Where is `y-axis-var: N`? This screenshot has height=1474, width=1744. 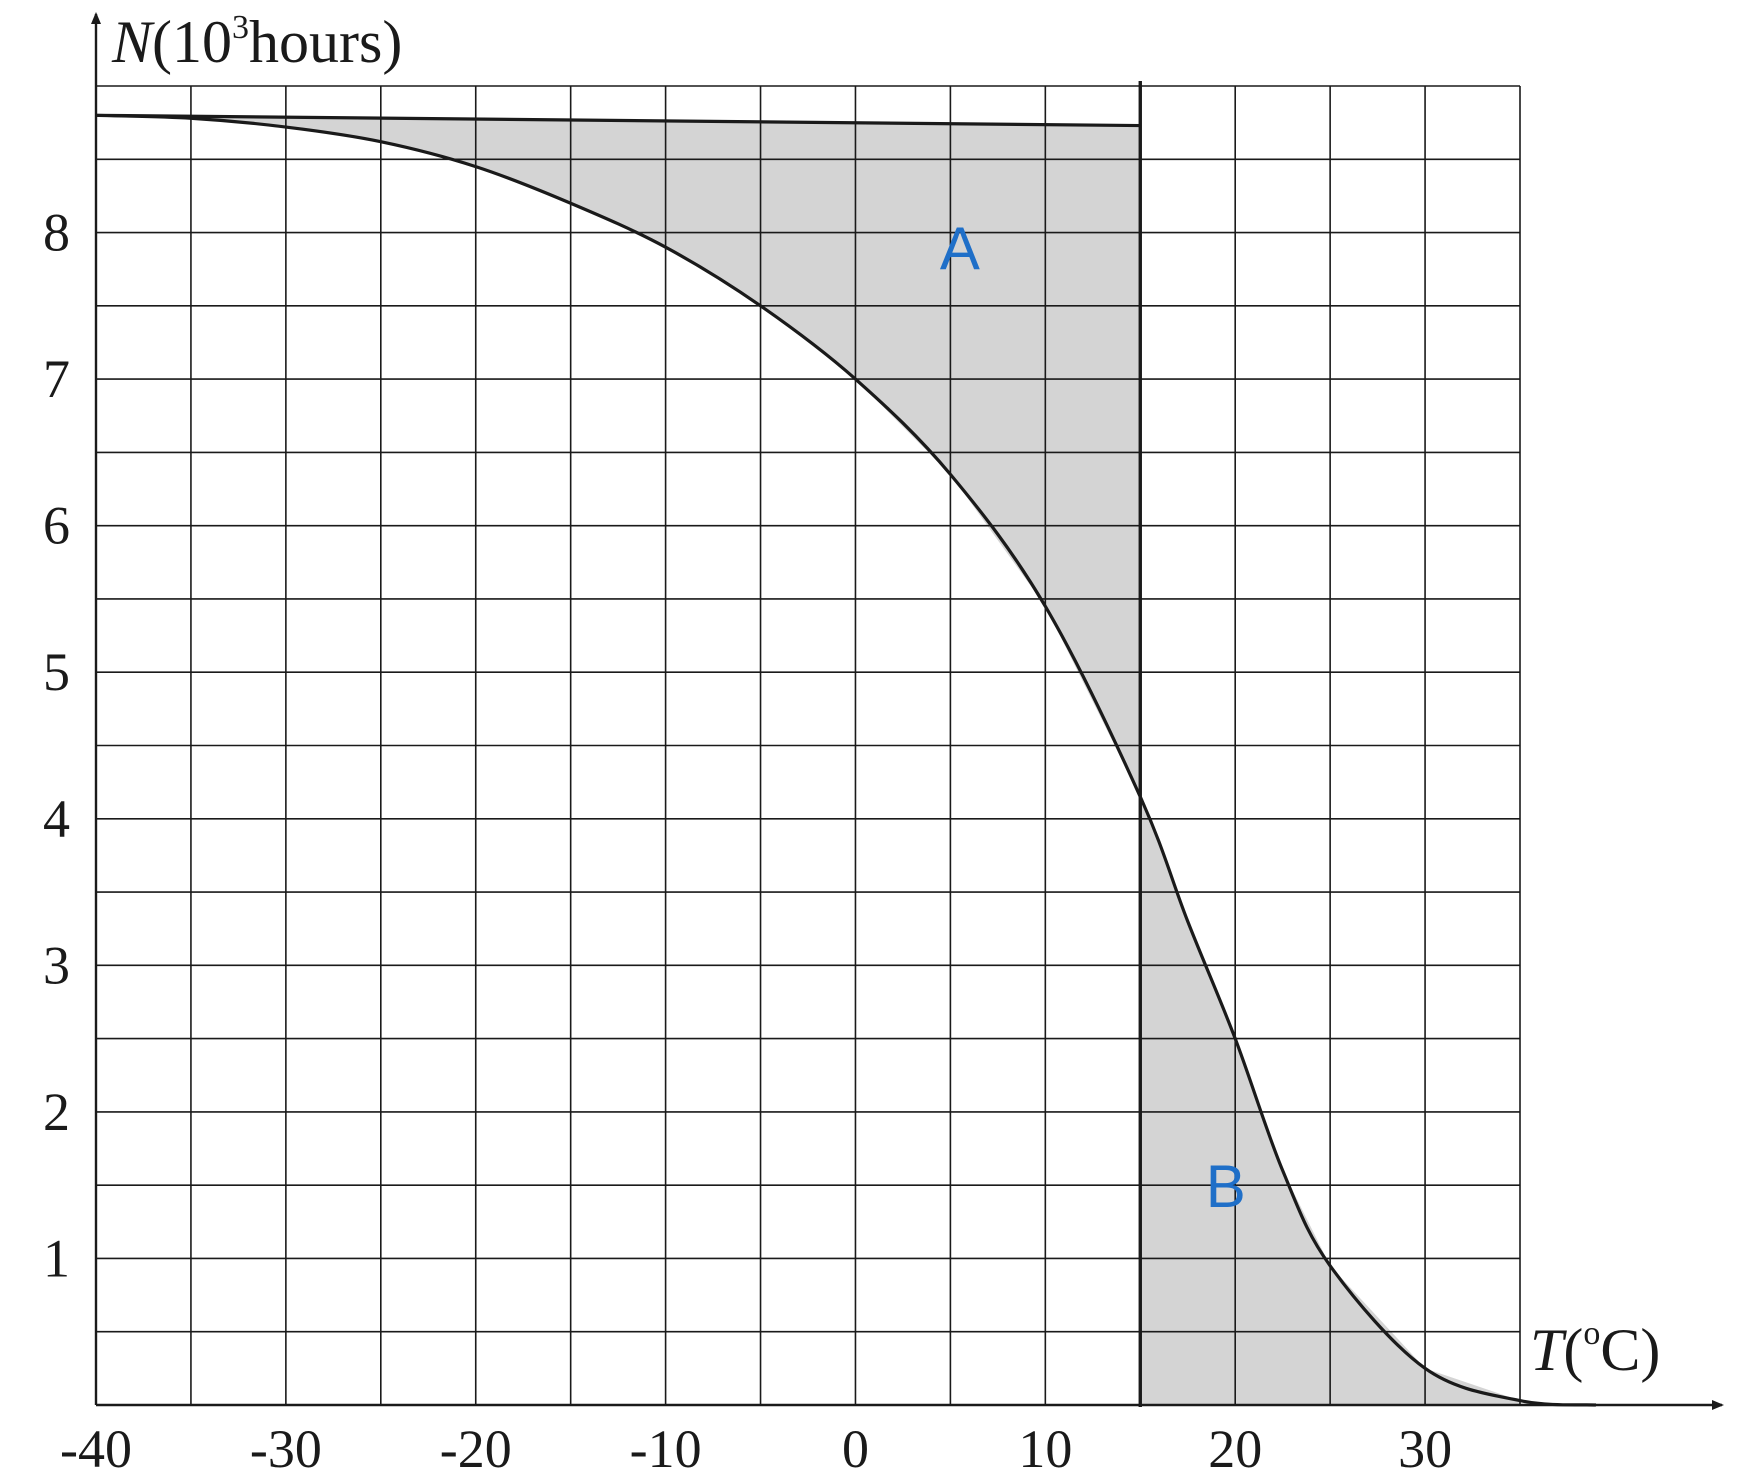 y-axis-var: N is located at coordinates (133, 42).